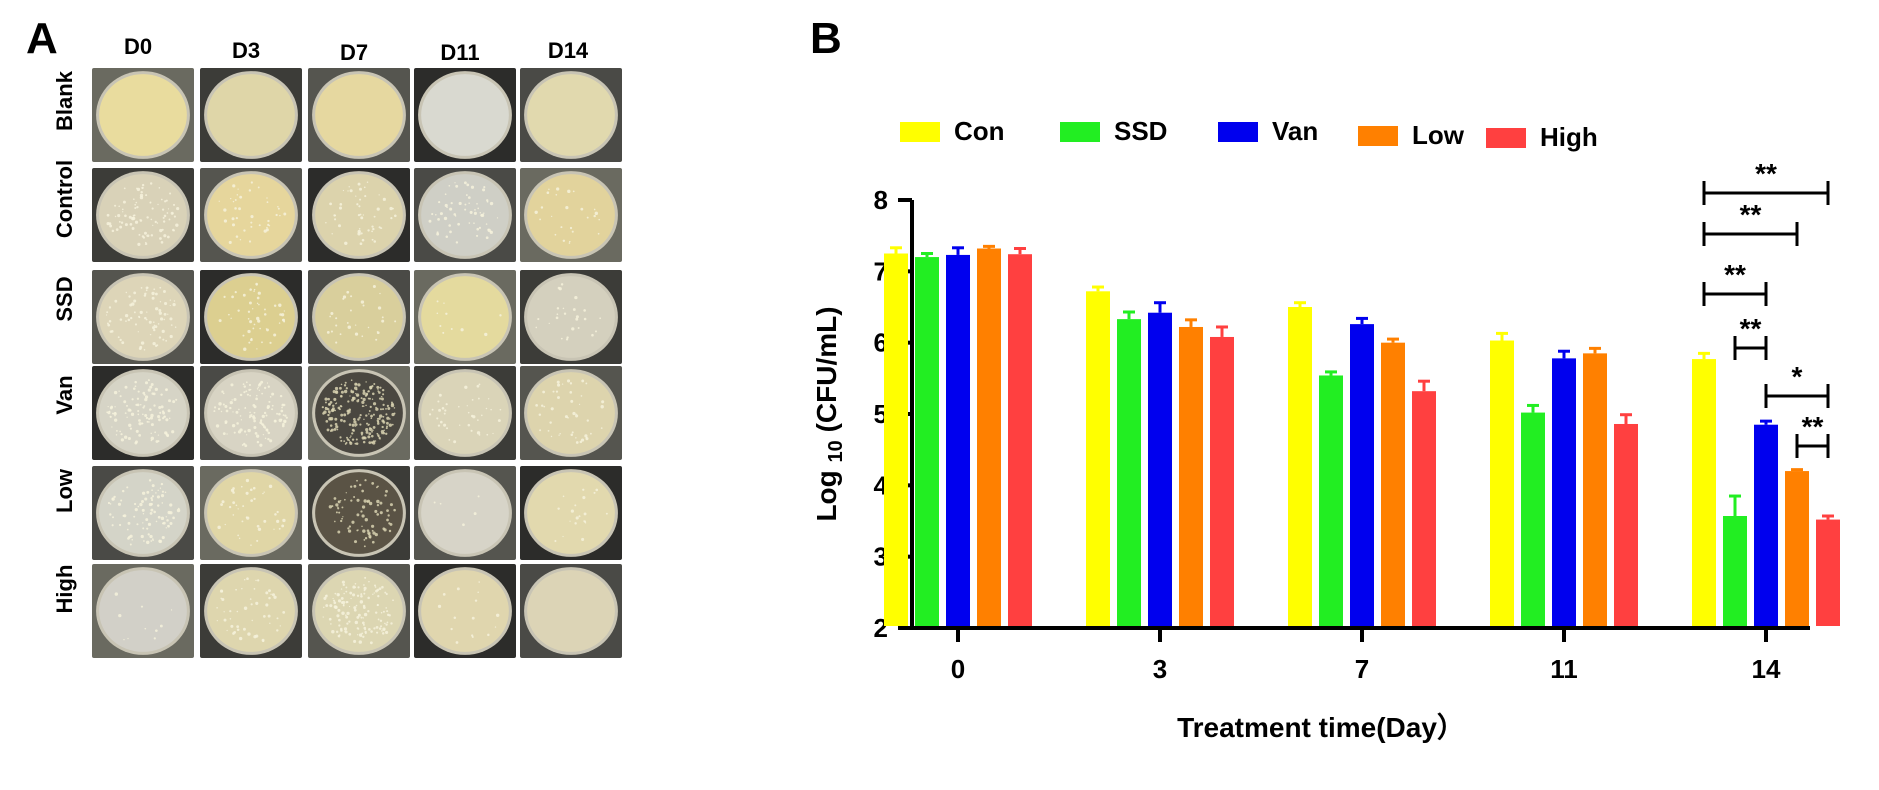 The width and height of the screenshot is (1879, 790). Describe the element at coordinates (1438, 135) in the screenshot. I see `legend-label-low: Low` at that location.